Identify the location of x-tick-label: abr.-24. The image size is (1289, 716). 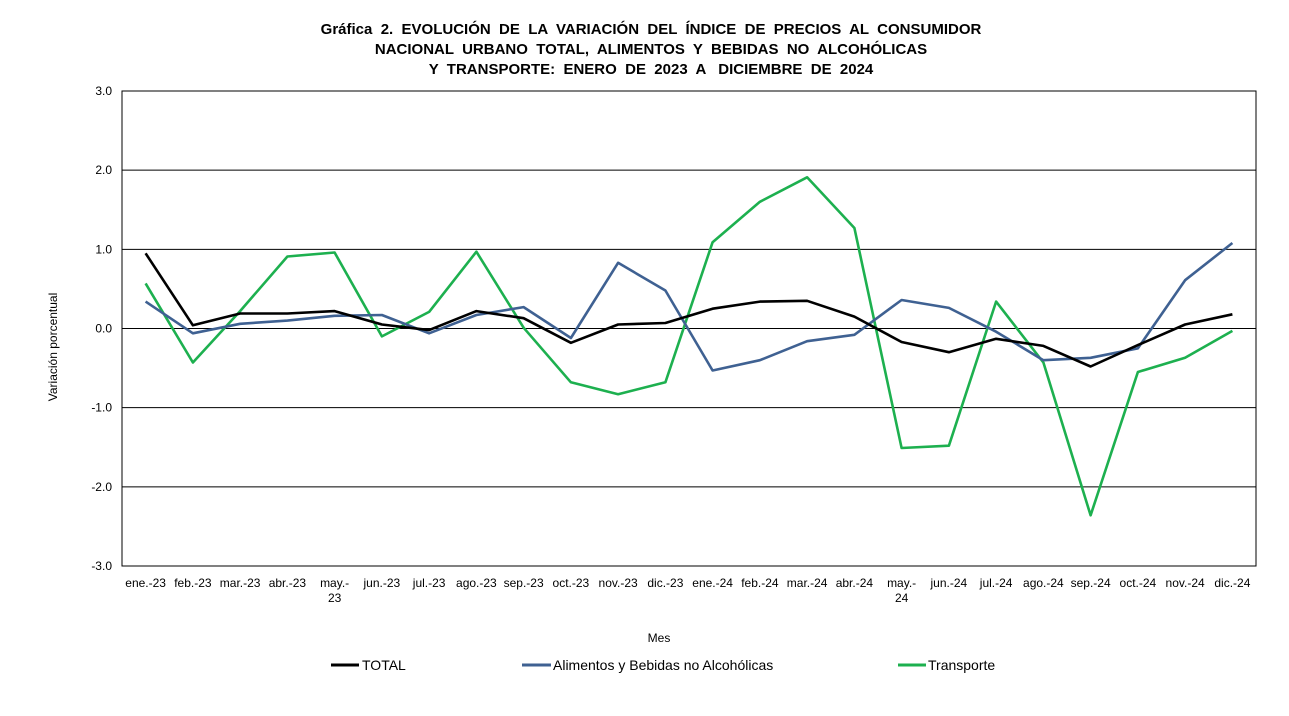
(855, 583).